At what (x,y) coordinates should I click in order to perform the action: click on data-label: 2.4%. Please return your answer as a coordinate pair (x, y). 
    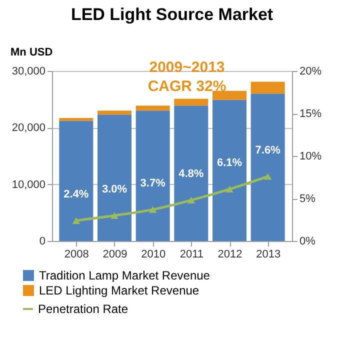
    Looking at the image, I should click on (76, 194).